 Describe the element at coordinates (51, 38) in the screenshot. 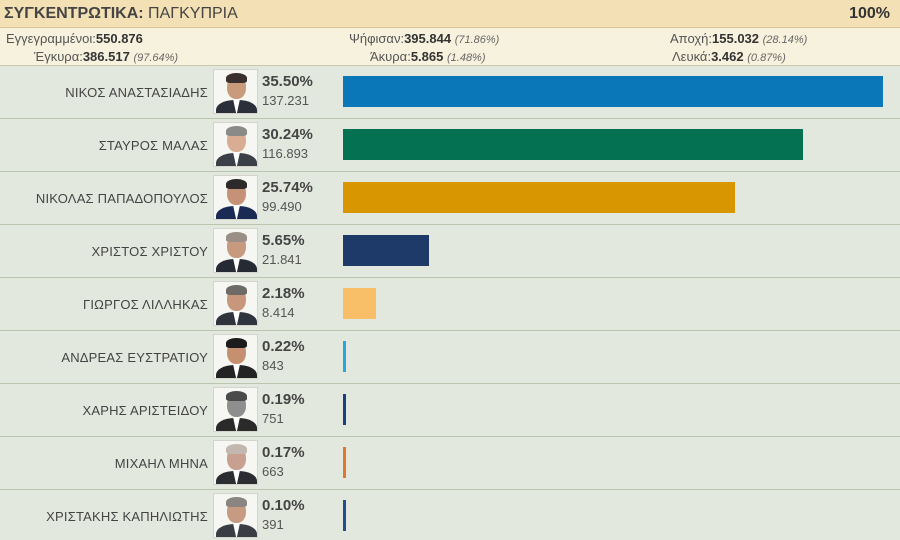

I see `stat-registered-label: Εγγεγραμμένοι:` at that location.